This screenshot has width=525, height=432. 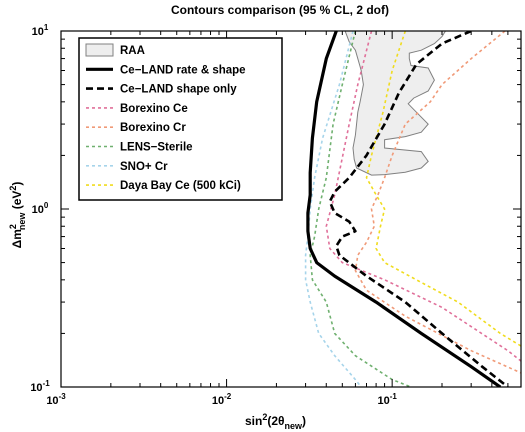 What do you see at coordinates (17, 215) in the screenshot?
I see `y-axis-label: Δm2new (eV2)` at bounding box center [17, 215].